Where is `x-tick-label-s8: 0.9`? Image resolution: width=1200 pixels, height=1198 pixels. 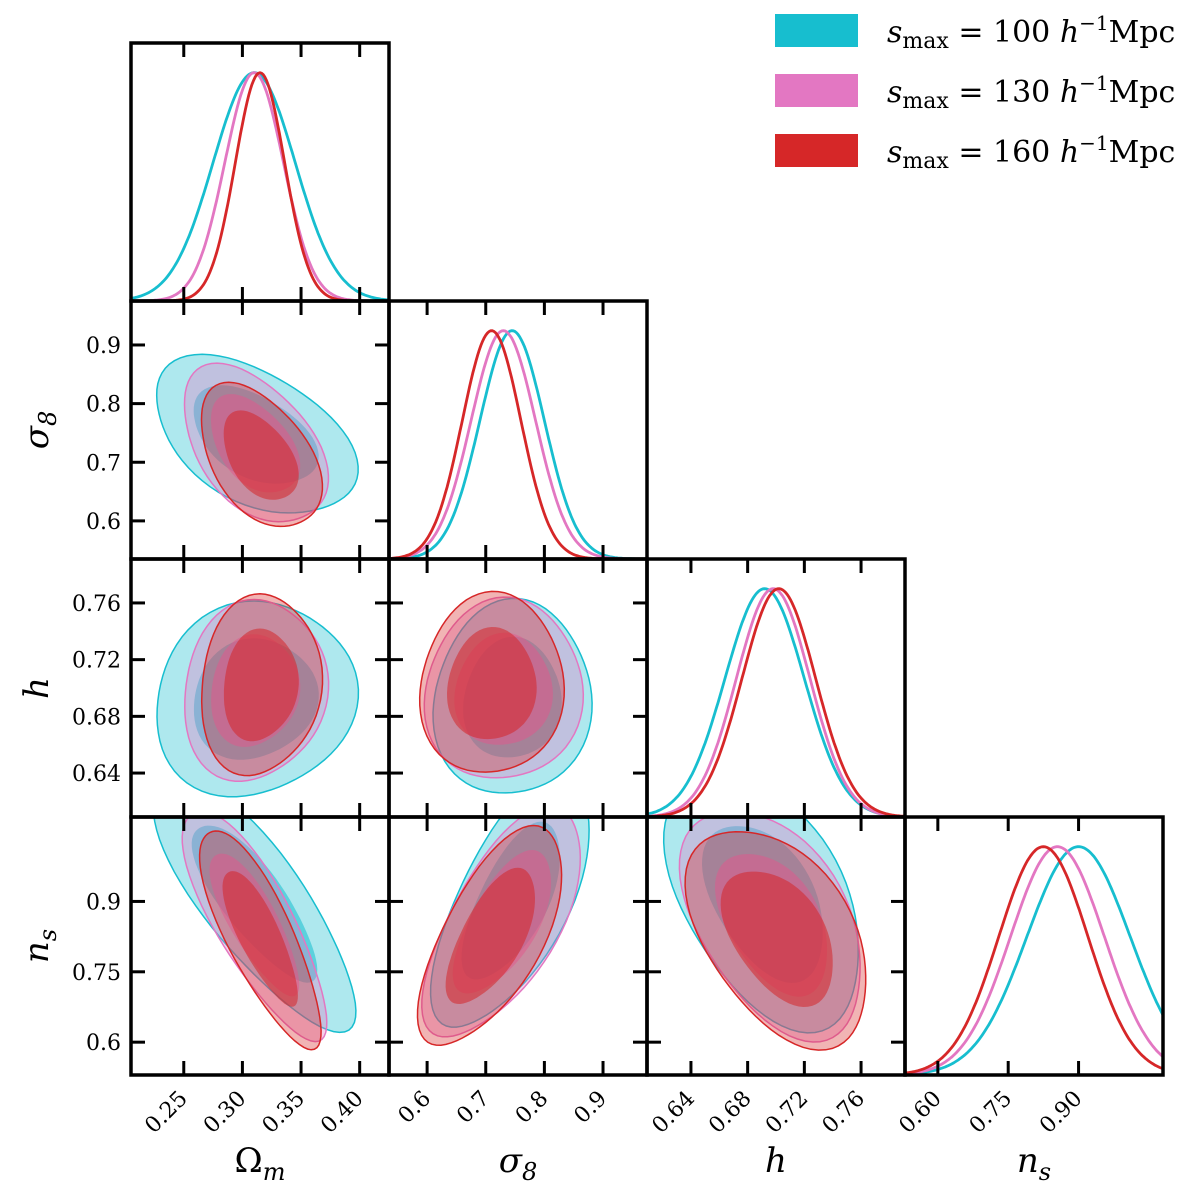
x-tick-label-s8: 0.9 is located at coordinates (591, 1107).